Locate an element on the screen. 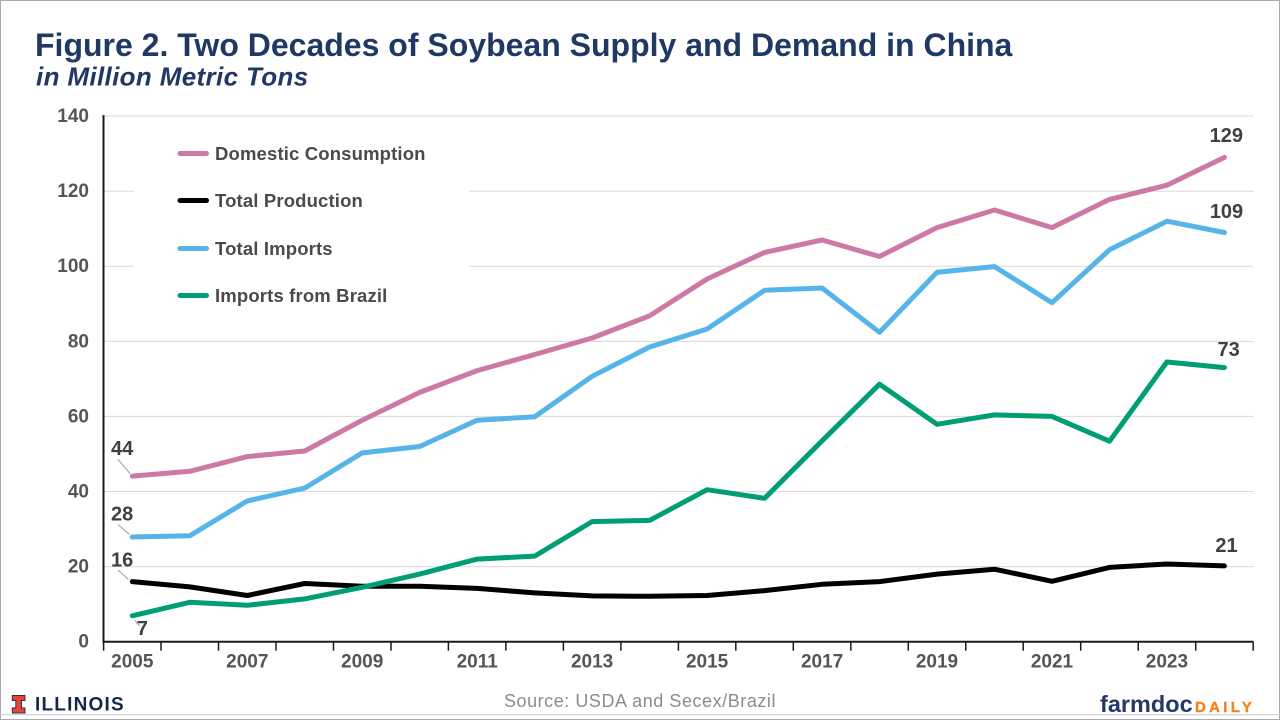 The image size is (1280, 720). svg-text: 2013 is located at coordinates (592, 661).